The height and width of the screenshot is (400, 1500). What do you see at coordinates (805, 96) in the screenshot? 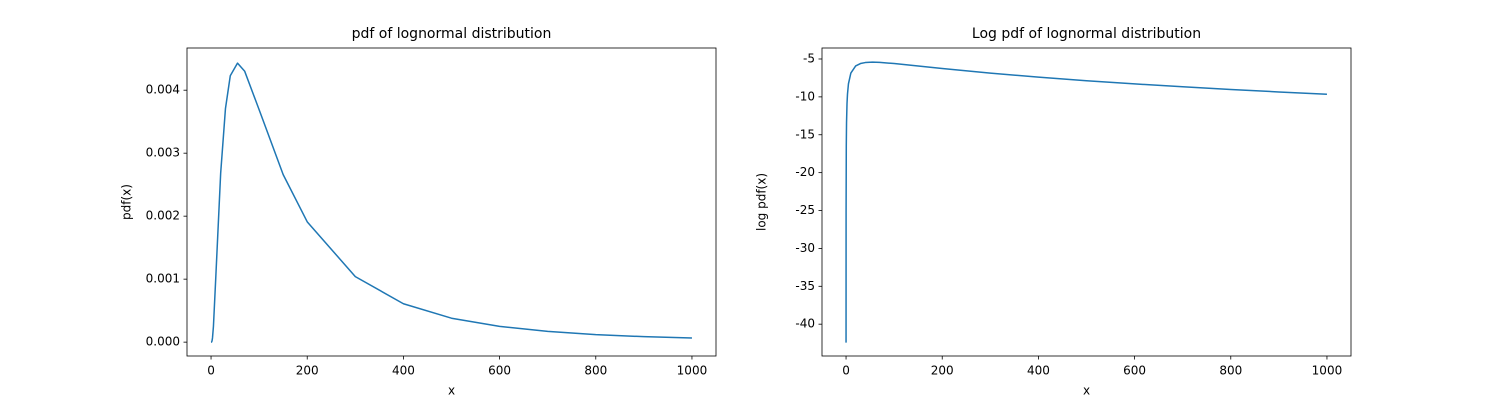
I see `y-tick-label: -10` at bounding box center [805, 96].